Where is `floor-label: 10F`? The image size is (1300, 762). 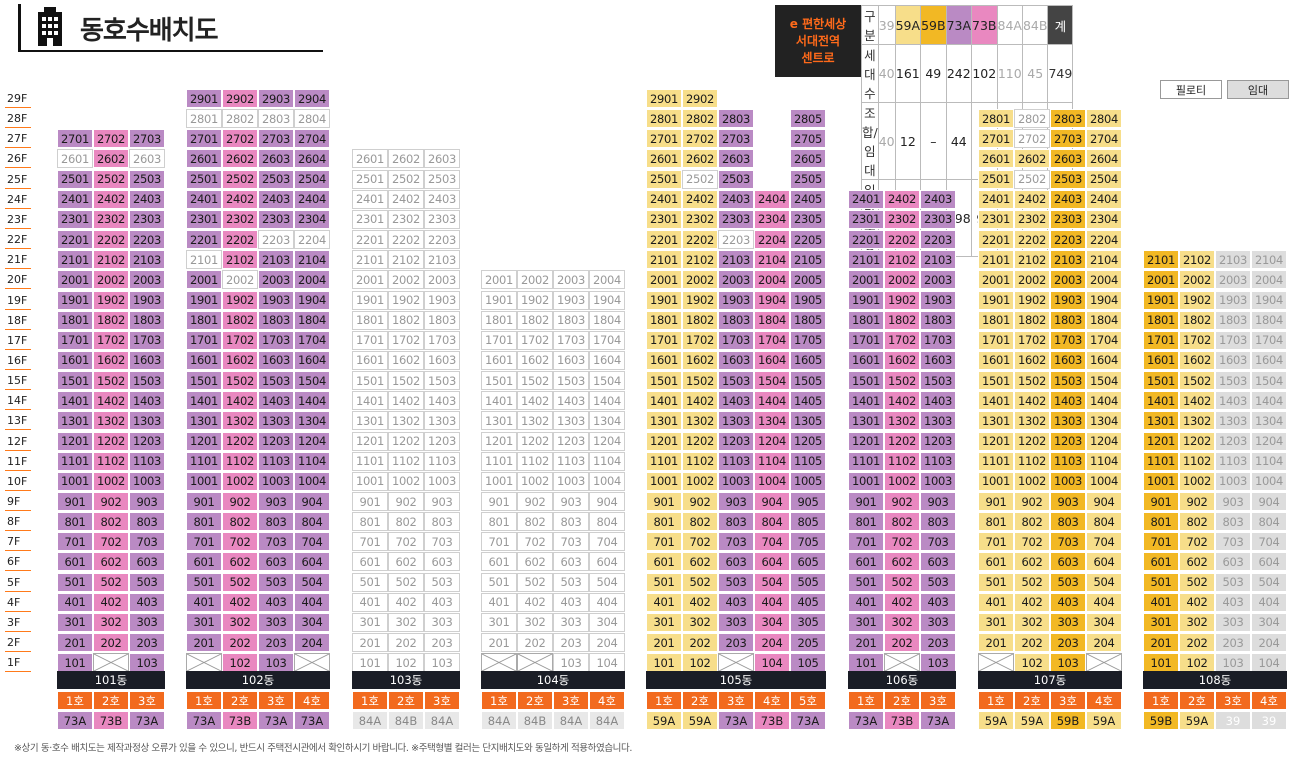 floor-label: 10F is located at coordinates (17, 481).